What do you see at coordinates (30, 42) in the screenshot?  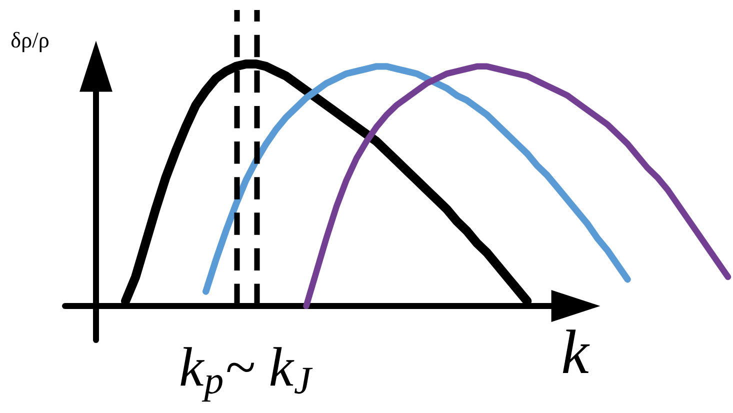 I see `y-axis-title: δρ/ρ` at bounding box center [30, 42].